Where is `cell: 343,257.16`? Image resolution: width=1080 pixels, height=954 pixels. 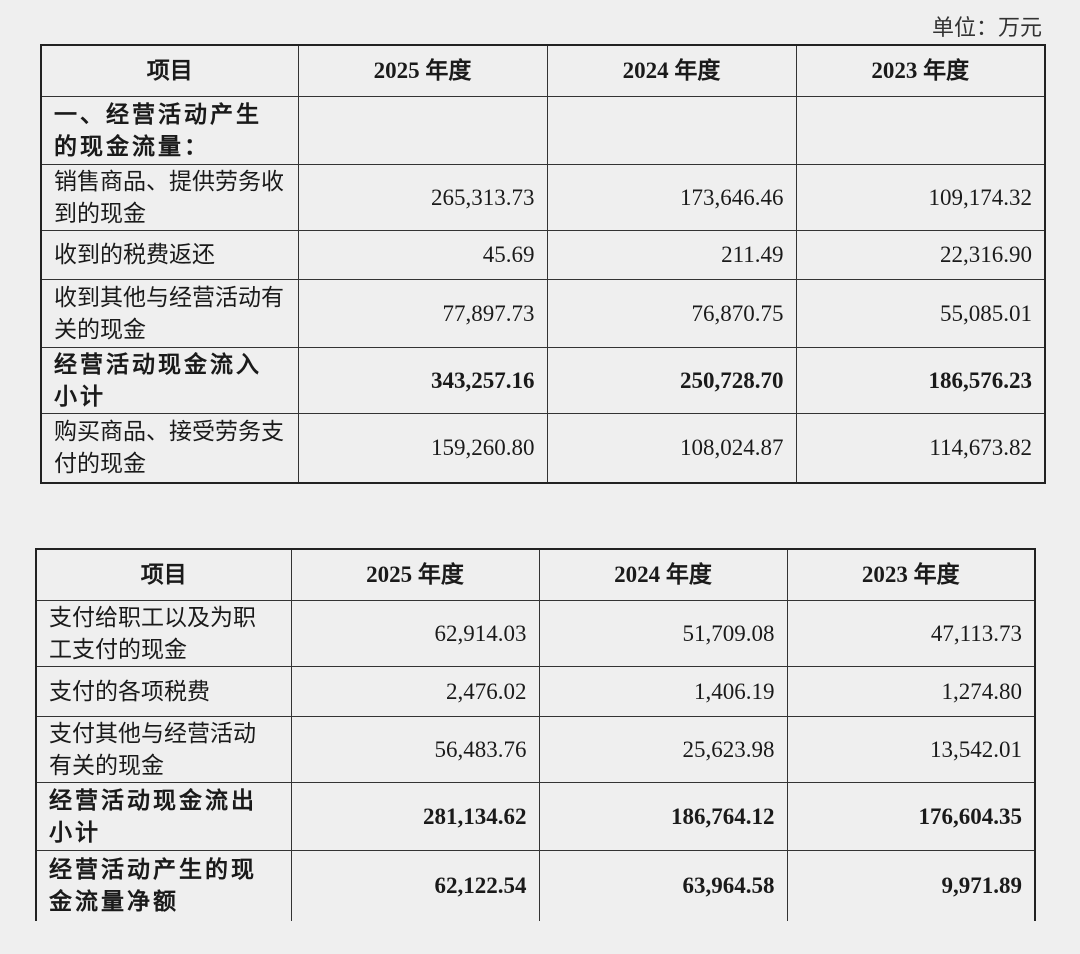
cell: 343,257.16 is located at coordinates (422, 380).